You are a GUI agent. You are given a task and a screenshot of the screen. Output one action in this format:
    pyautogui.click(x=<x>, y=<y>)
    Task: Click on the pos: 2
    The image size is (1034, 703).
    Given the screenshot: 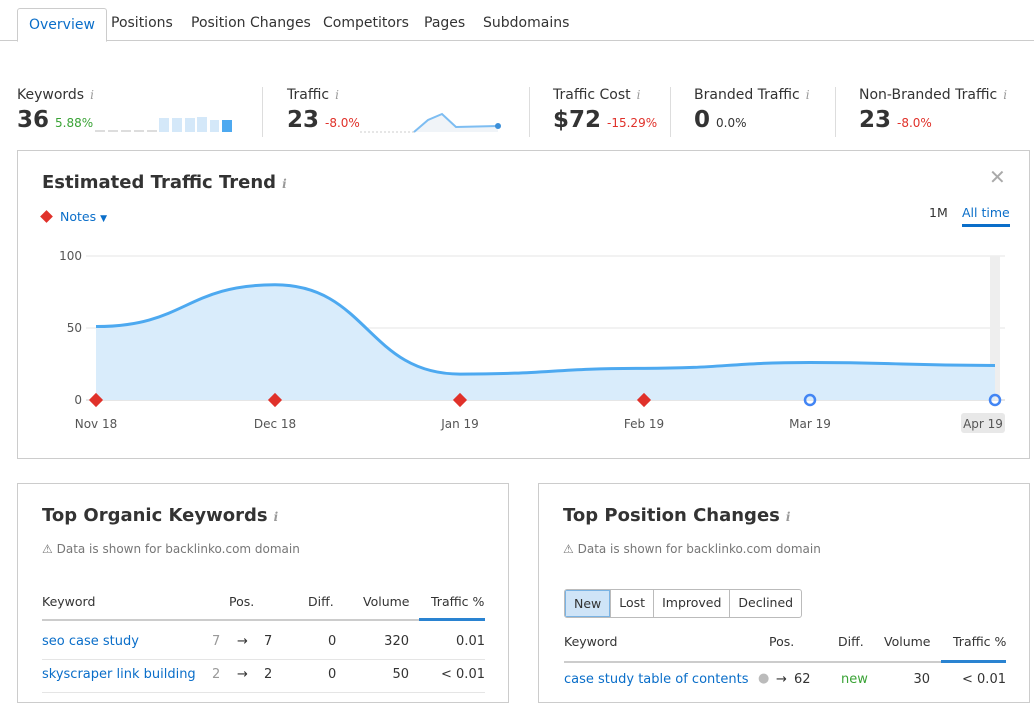 What is the action you would take?
    pyautogui.click(x=268, y=674)
    